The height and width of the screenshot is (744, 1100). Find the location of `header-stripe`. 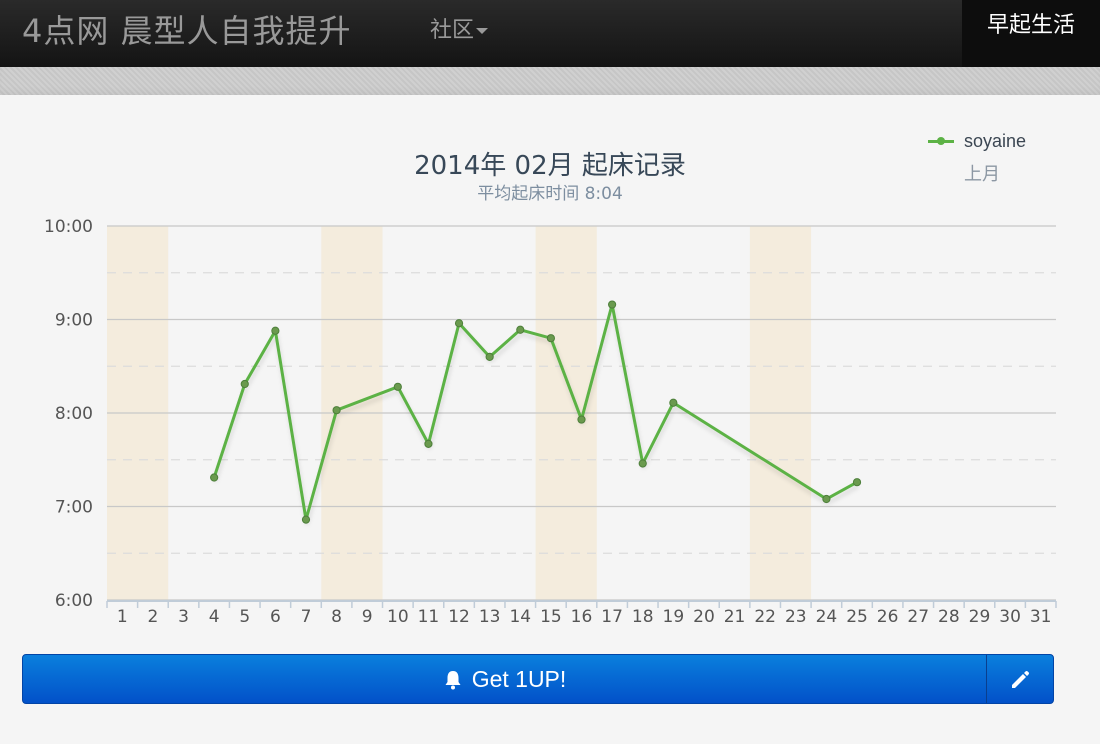

header-stripe is located at coordinates (550, 81).